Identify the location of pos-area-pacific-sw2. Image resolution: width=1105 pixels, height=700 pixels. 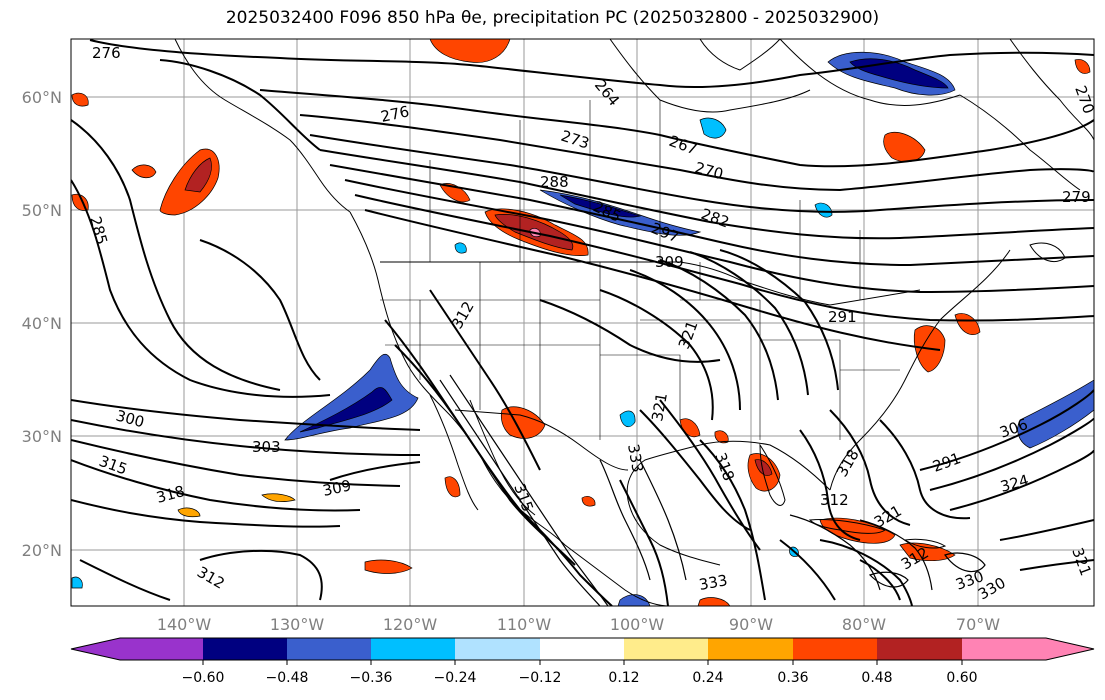
(278, 497).